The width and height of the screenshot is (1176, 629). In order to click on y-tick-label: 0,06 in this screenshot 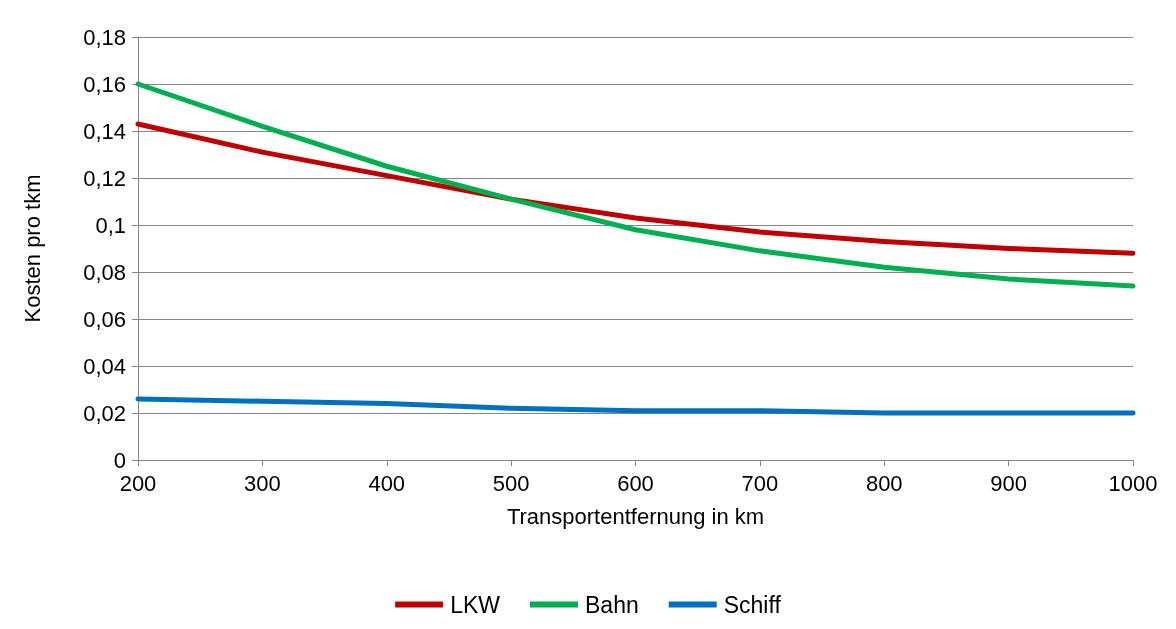, I will do `click(104, 319)`.